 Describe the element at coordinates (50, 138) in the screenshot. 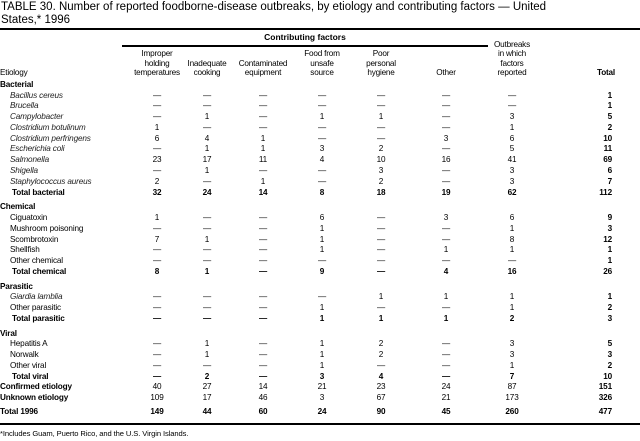

I see `row-label: Clostridium perfringens` at that location.